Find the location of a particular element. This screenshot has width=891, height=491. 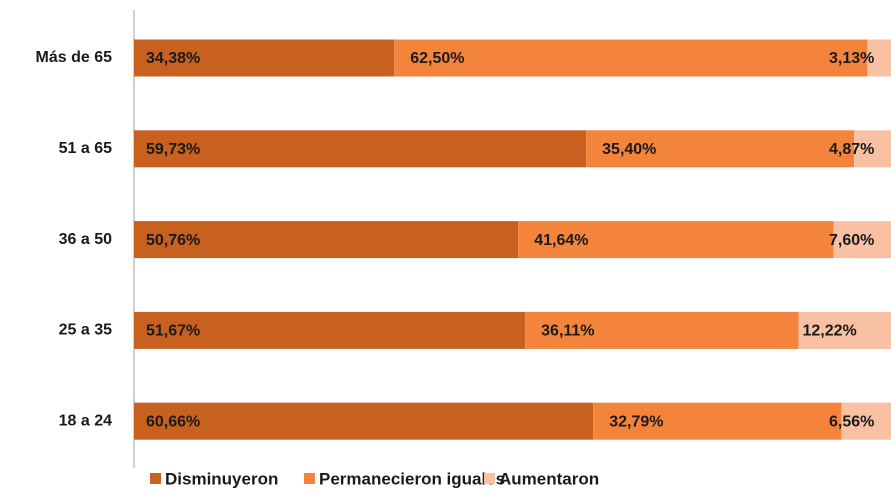

value-label: 4,87% is located at coordinates (851, 149).